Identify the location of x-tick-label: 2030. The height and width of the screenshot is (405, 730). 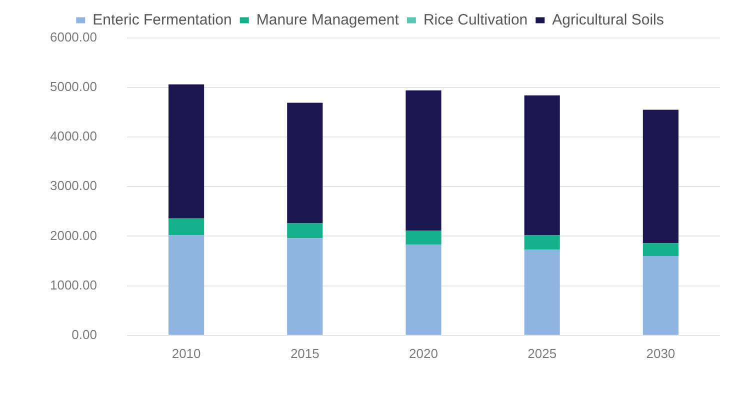
(661, 353).